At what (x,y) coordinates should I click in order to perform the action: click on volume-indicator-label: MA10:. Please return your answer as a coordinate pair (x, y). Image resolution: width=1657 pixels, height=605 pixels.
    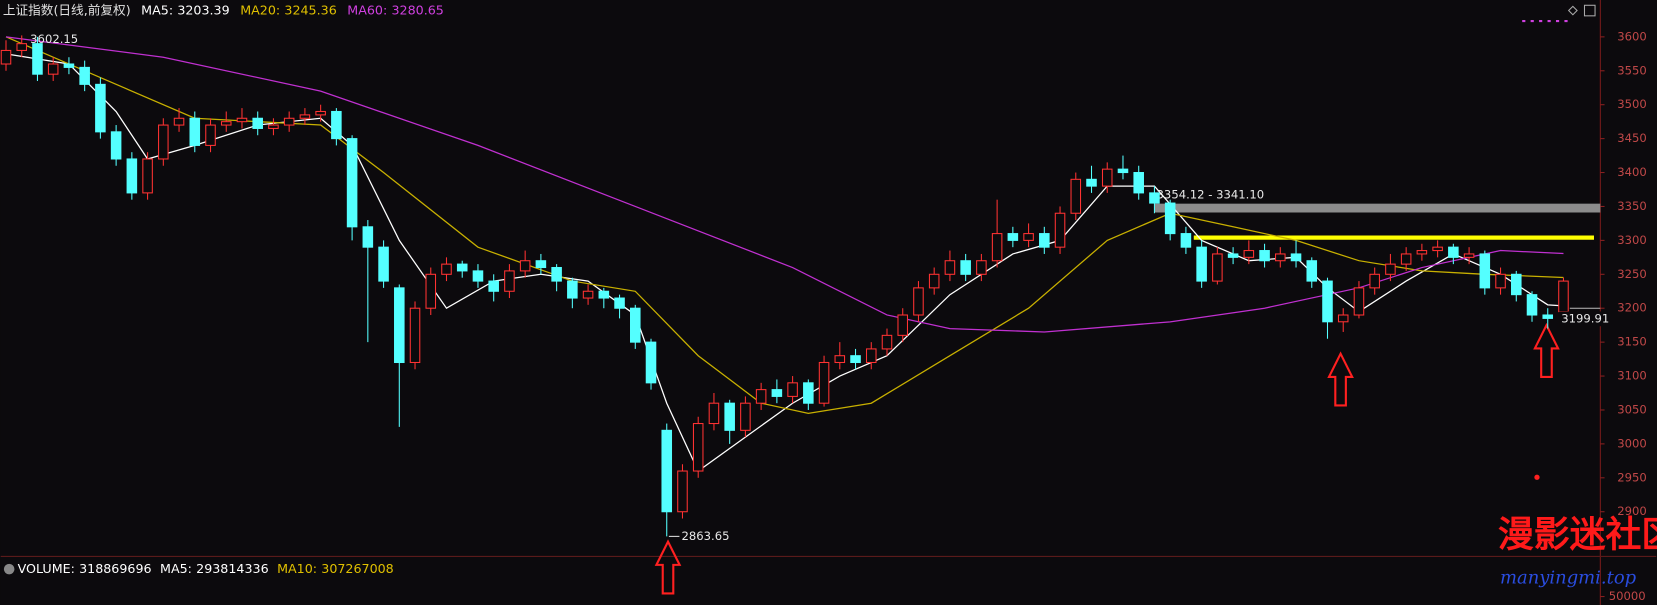
    Looking at the image, I should click on (297, 568).